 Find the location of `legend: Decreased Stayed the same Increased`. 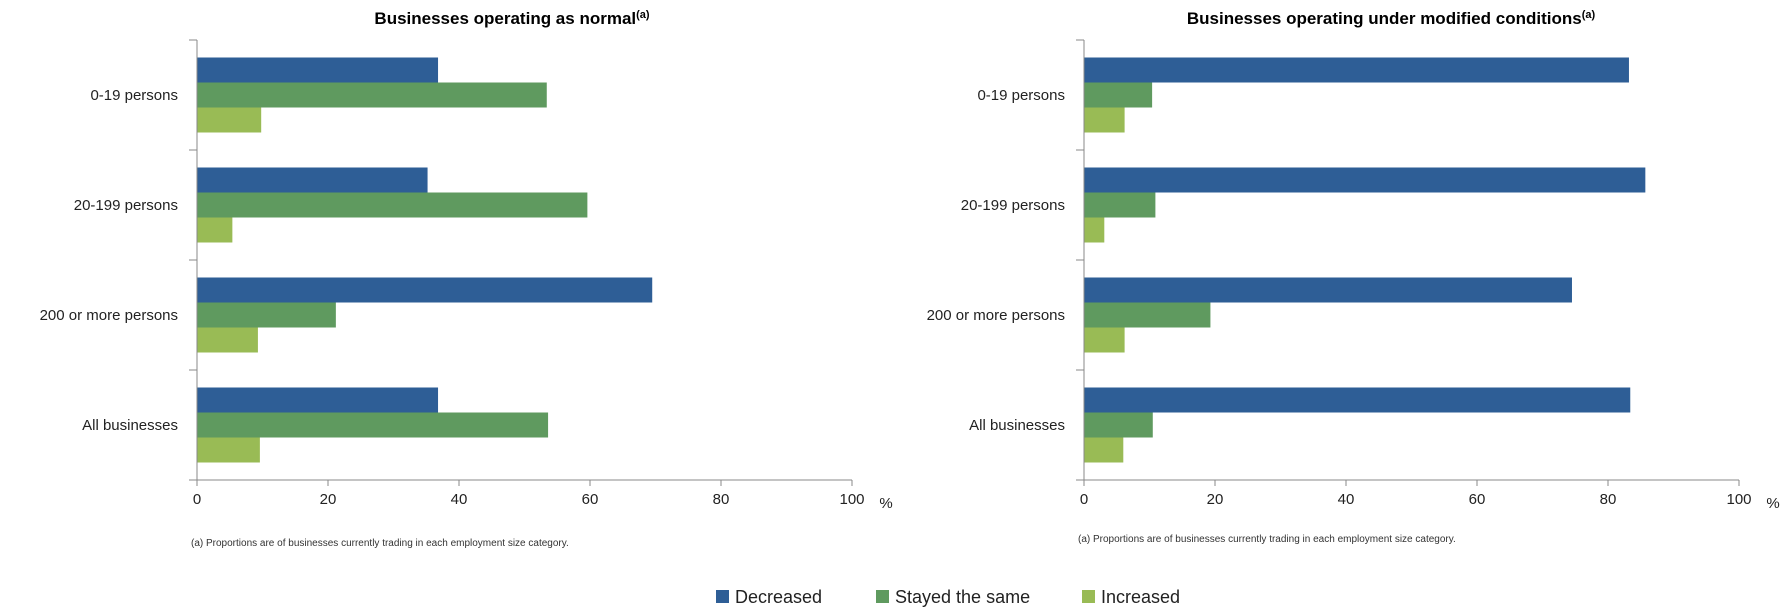

legend: Decreased Stayed the same Increased is located at coordinates (948, 597).